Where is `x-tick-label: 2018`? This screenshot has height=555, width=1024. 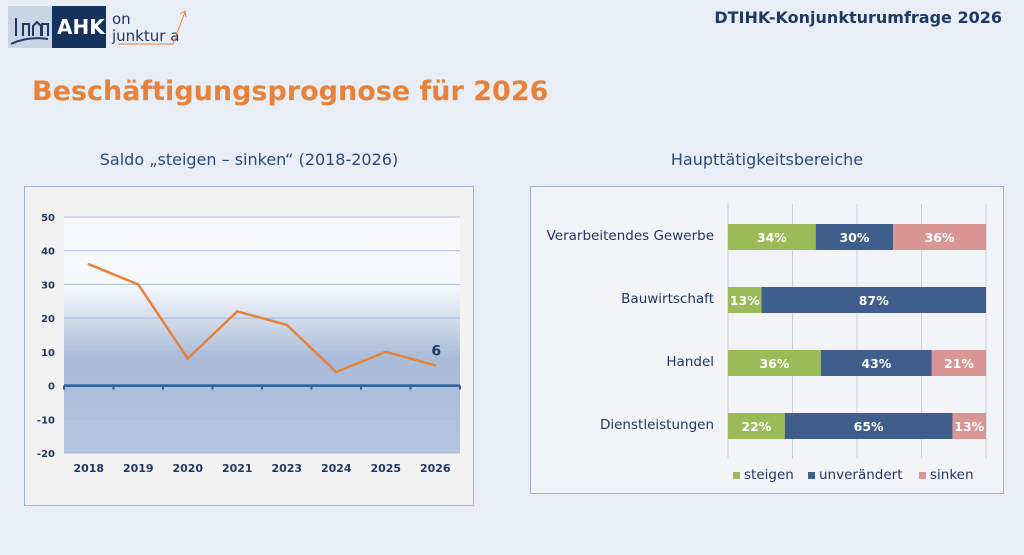
x-tick-label: 2018 is located at coordinates (88, 468).